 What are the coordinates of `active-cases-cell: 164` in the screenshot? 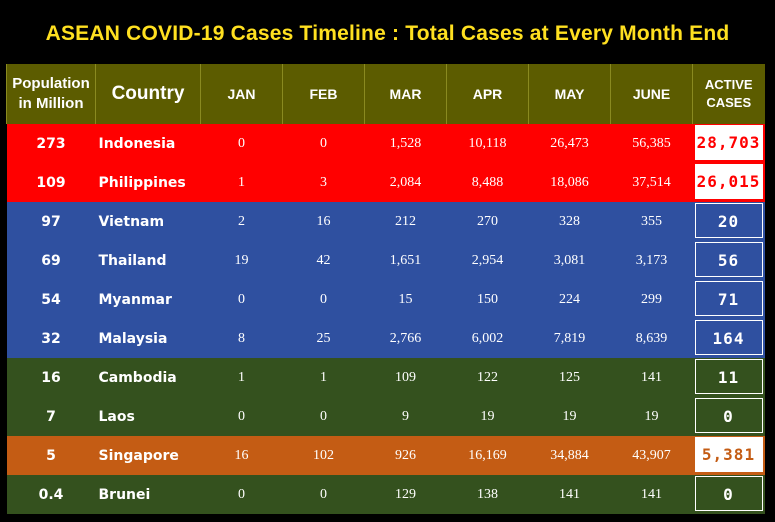 It's located at (729, 338).